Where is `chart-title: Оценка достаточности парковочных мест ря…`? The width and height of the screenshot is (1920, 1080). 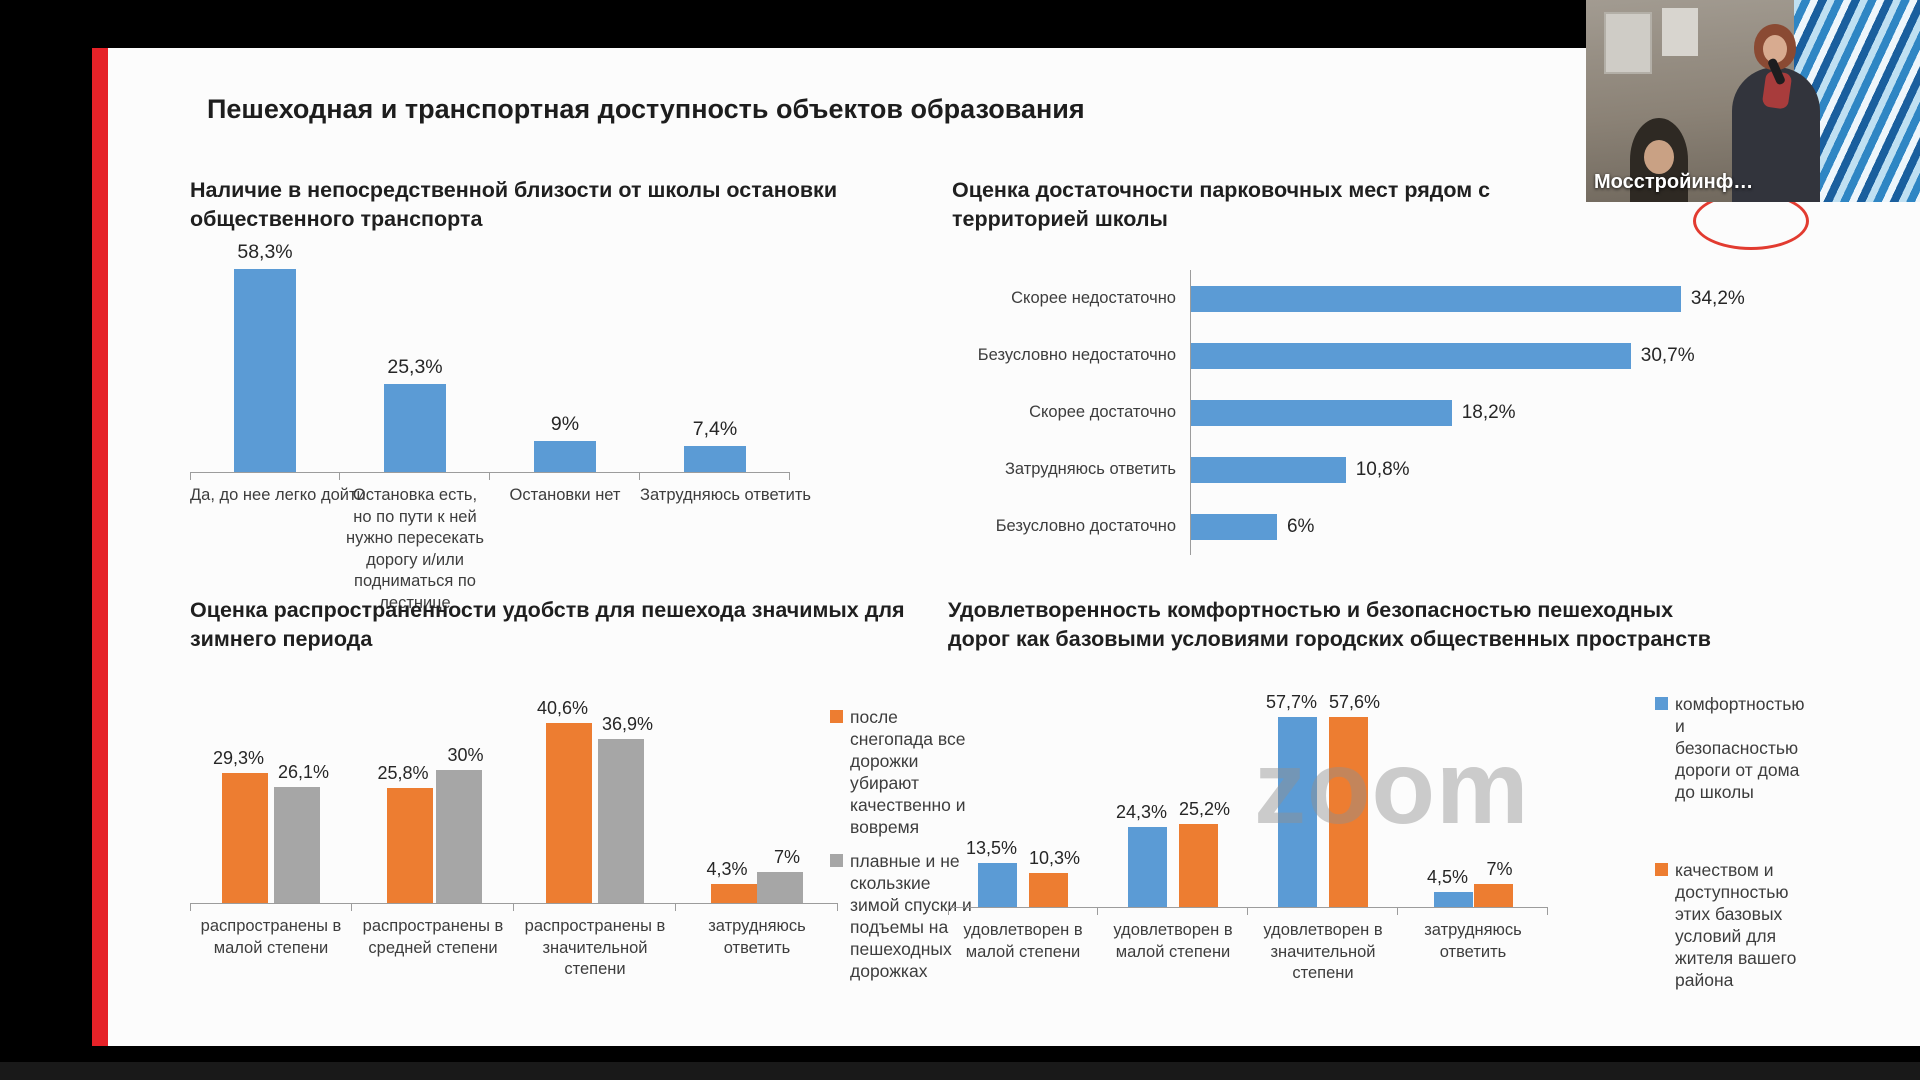 chart-title: Оценка достаточности парковочных мест ря… is located at coordinates (1221, 204).